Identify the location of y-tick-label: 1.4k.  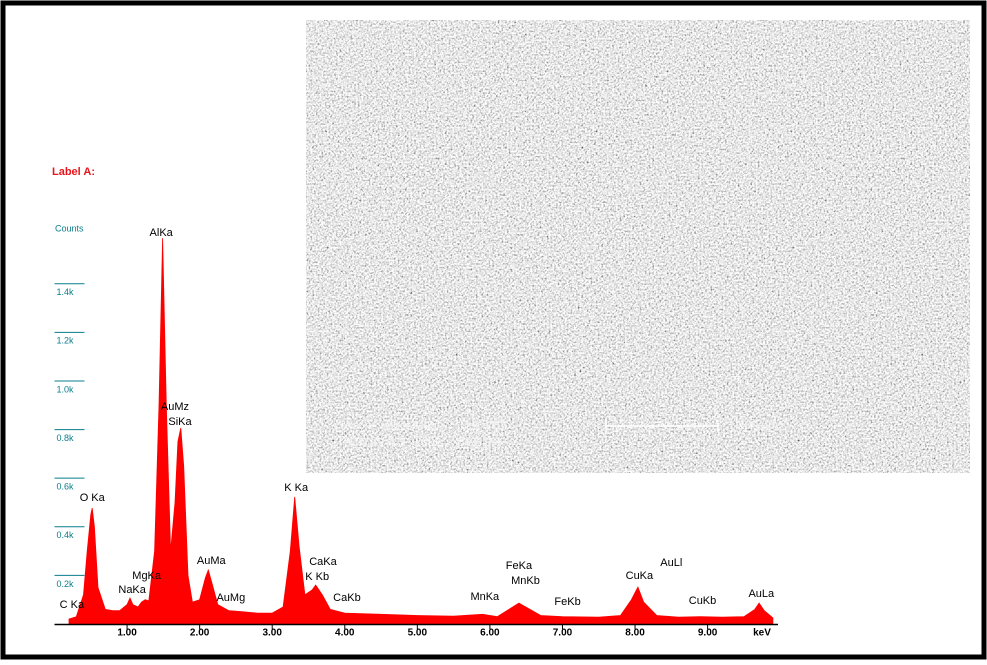
(66, 292).